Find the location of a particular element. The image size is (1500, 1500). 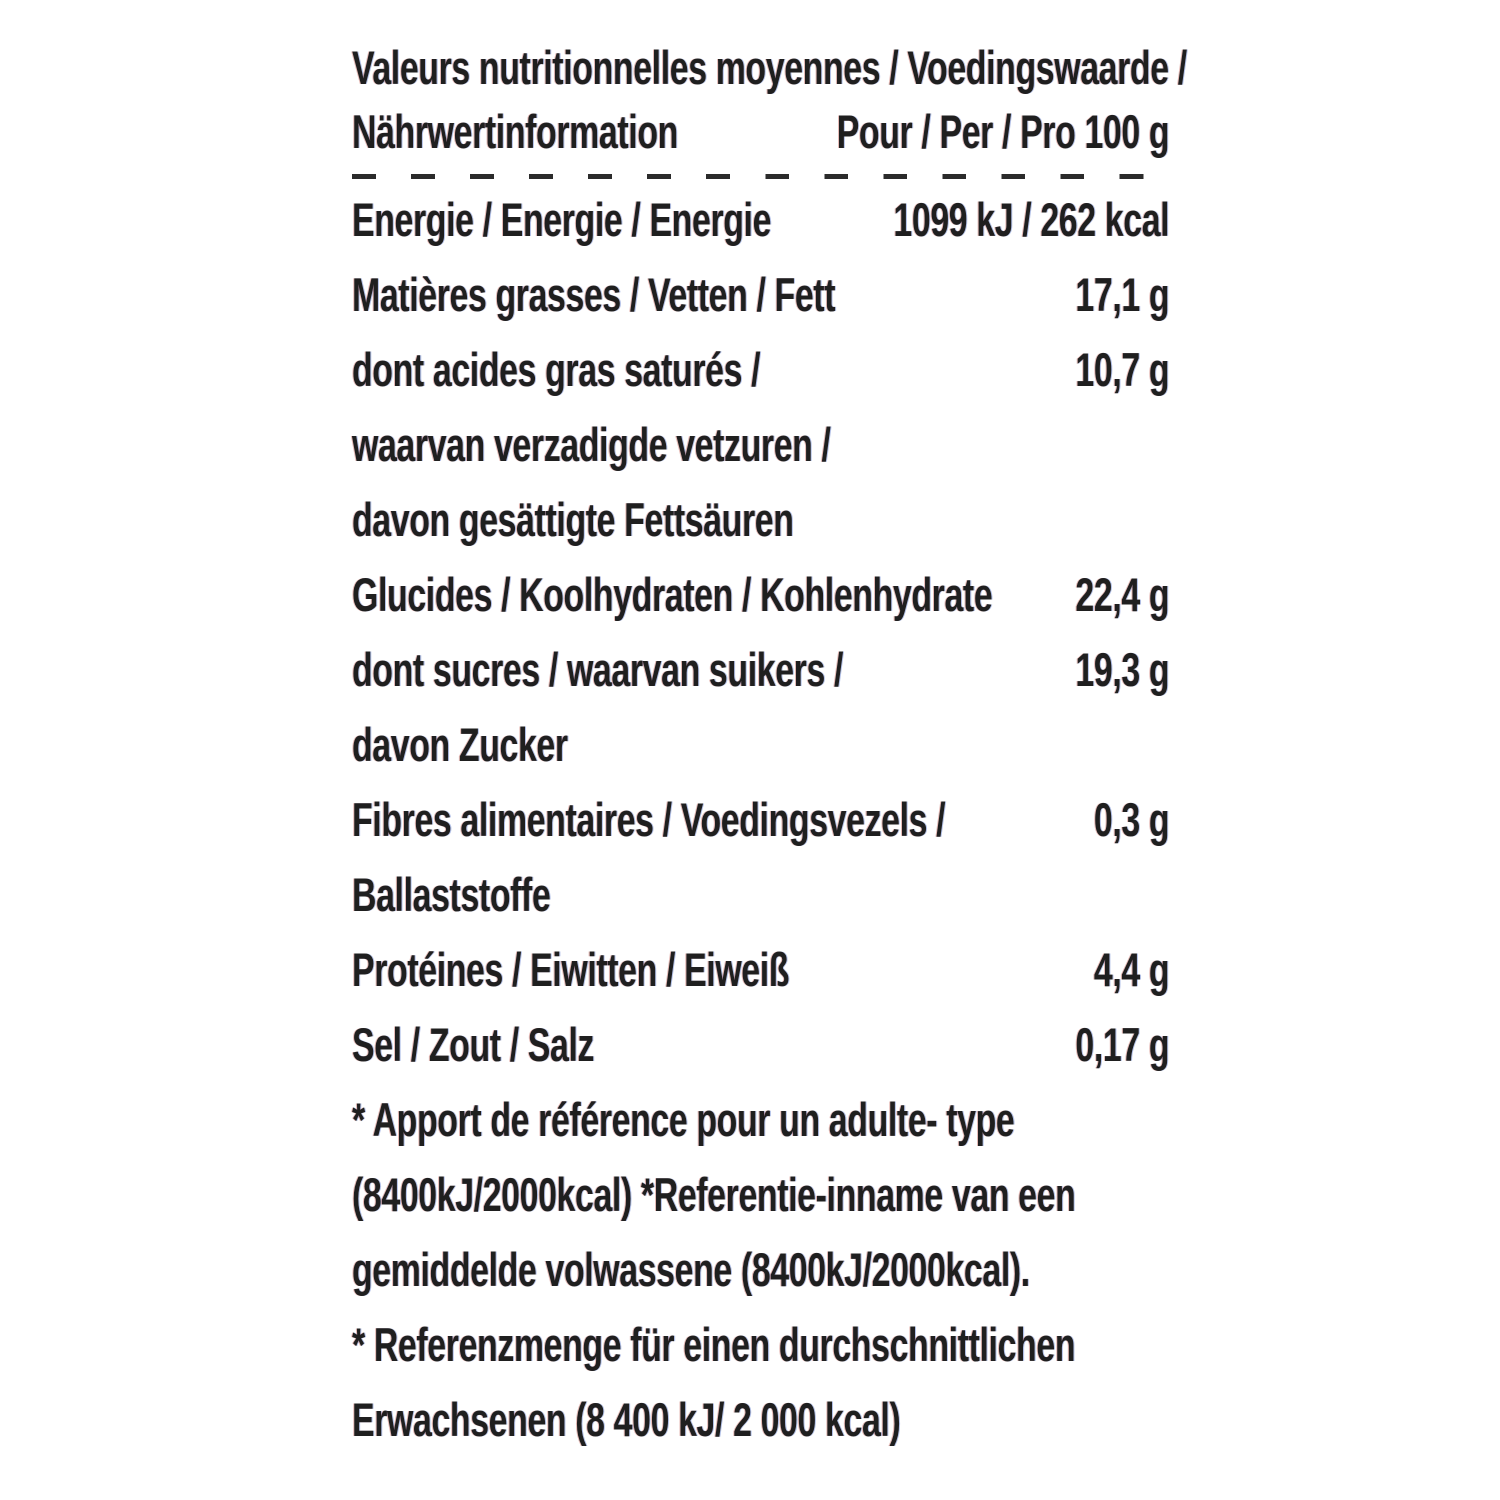

row-value: 22,4 g is located at coordinates (1122, 594).